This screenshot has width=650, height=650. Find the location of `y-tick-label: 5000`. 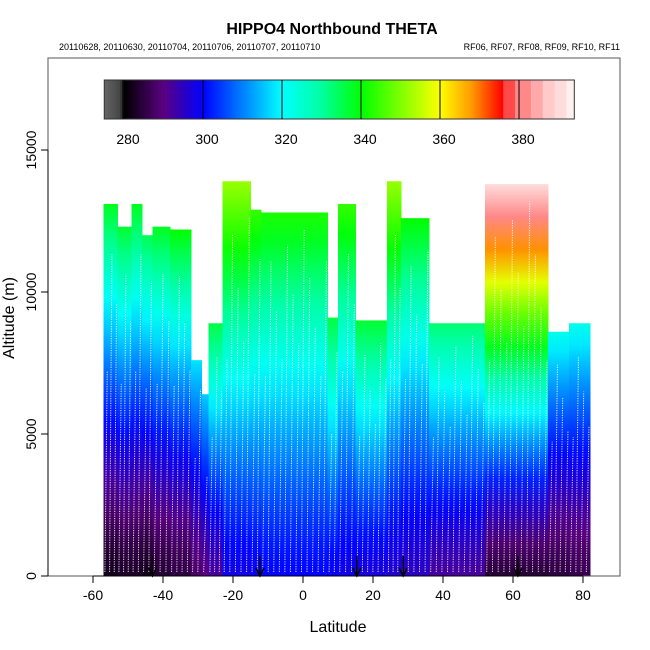

y-tick-label: 5000 is located at coordinates (31, 433).